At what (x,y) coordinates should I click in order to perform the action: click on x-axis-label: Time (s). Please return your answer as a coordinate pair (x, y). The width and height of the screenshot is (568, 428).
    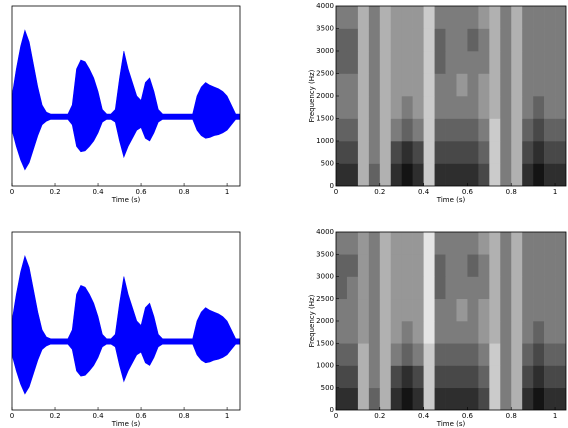
    Looking at the image, I should click on (126, 424).